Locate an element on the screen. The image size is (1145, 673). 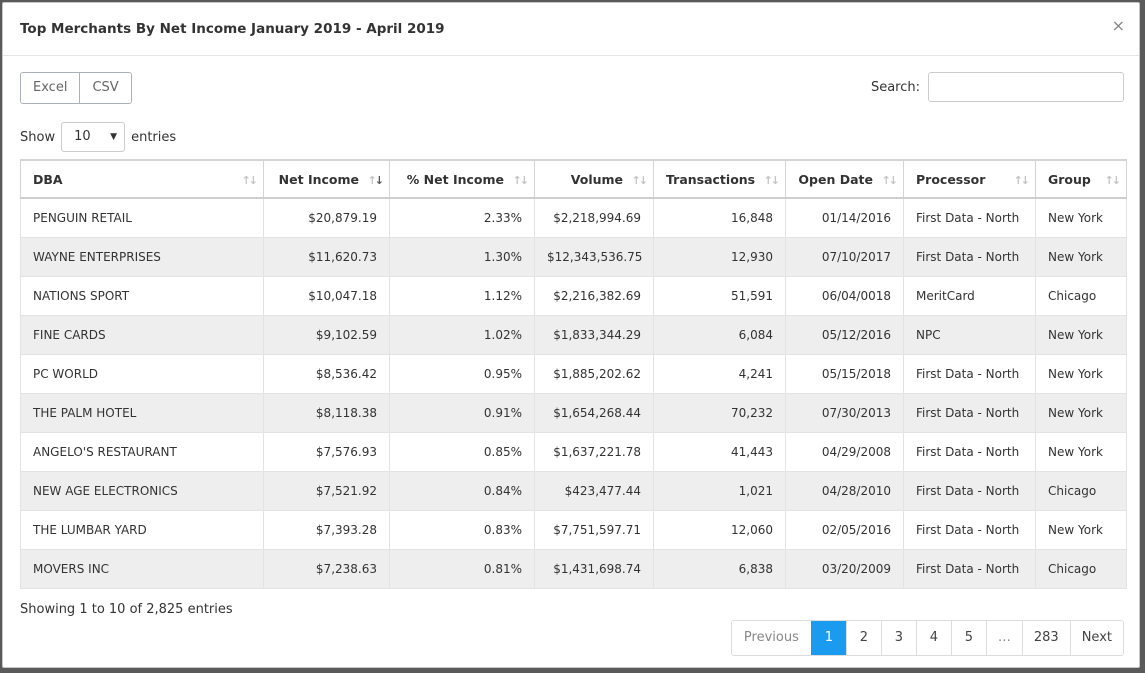
column-header-label: DBA is located at coordinates (48, 179).